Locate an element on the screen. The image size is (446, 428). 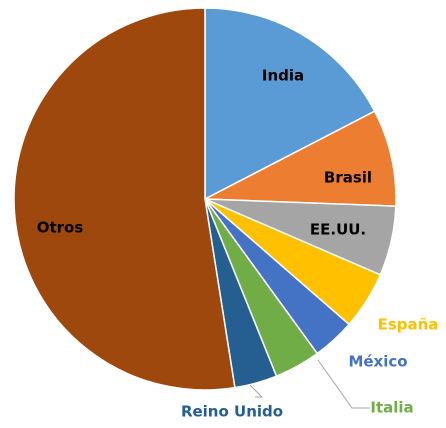
slice-label: Brasil is located at coordinates (348, 178).